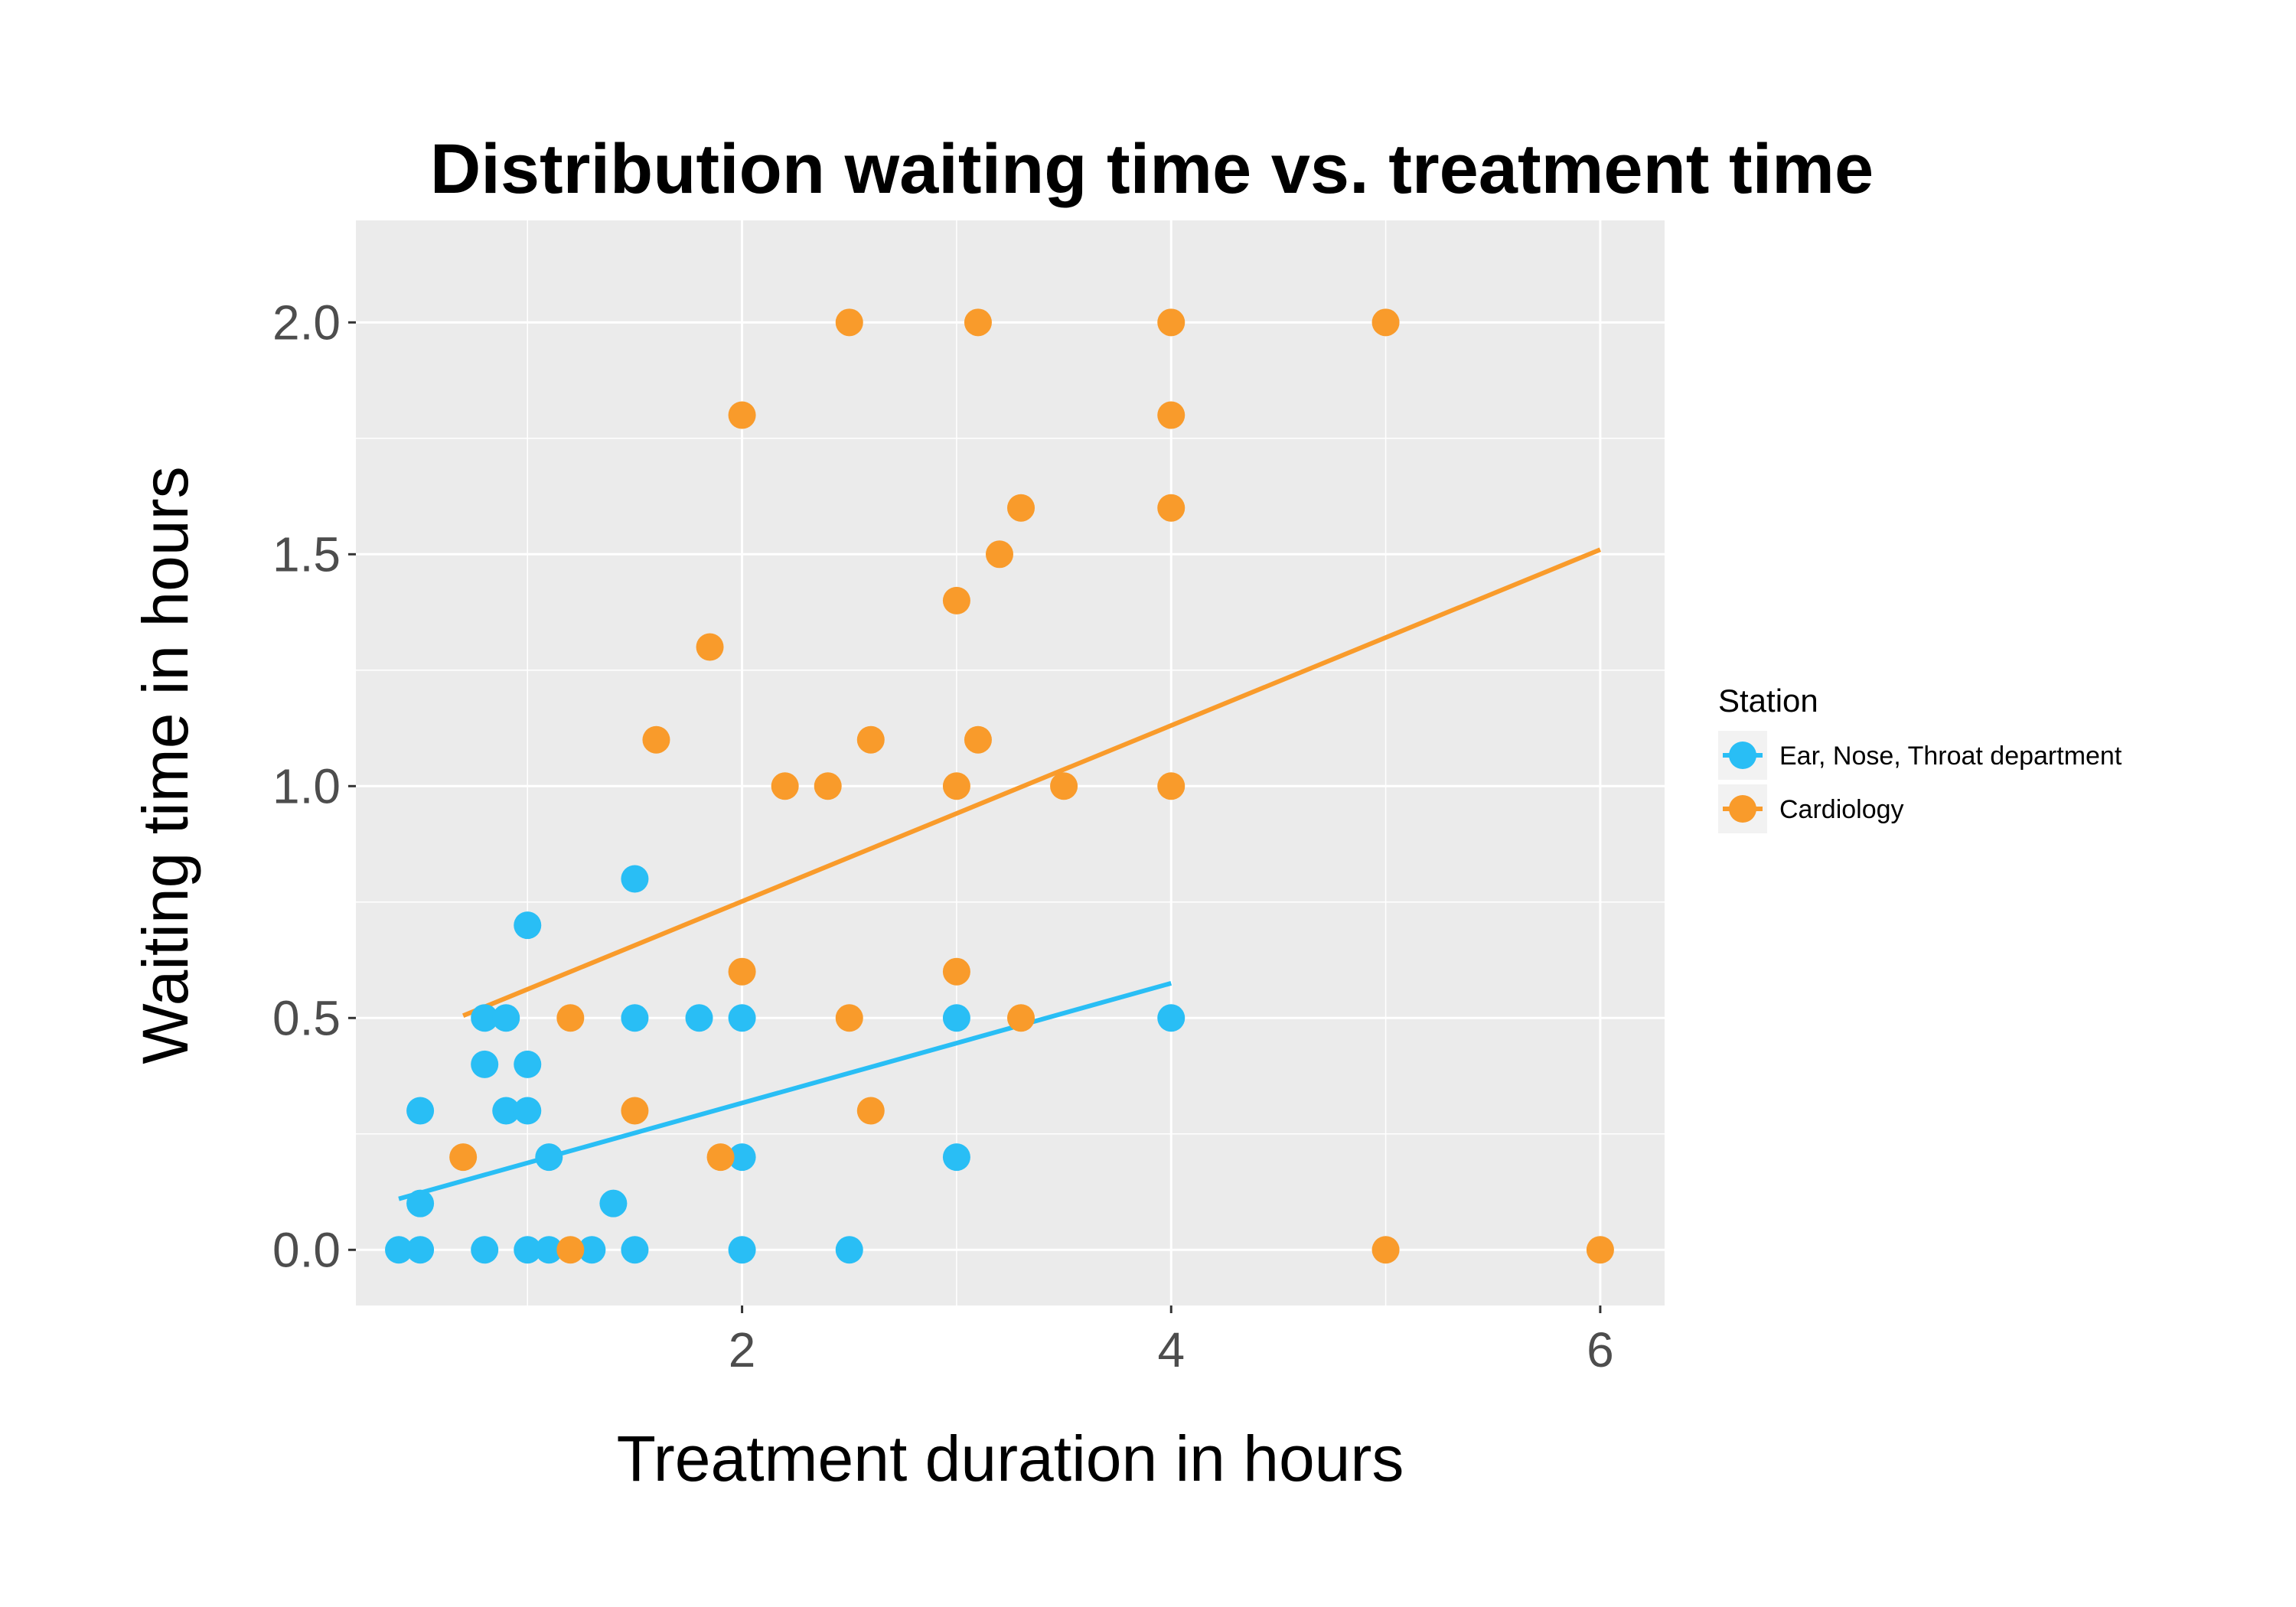  Describe the element at coordinates (1171, 1349) in the screenshot. I see `x-tick-label: 4` at that location.